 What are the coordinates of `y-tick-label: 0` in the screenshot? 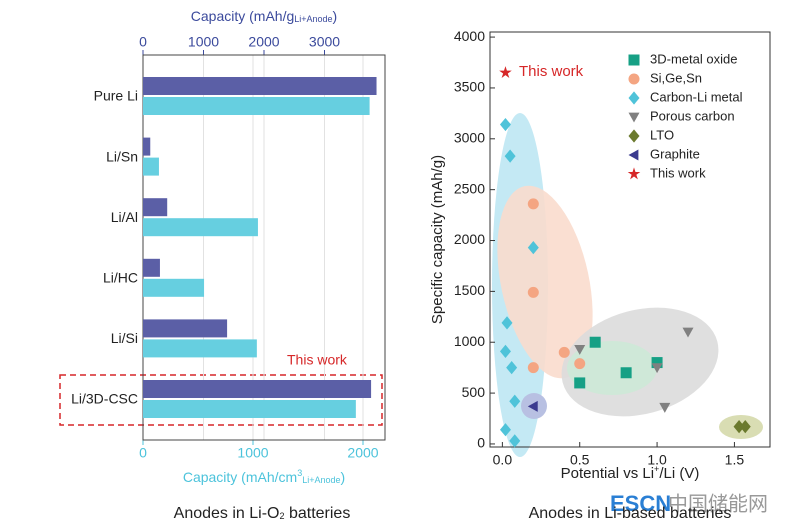 It's located at (481, 443).